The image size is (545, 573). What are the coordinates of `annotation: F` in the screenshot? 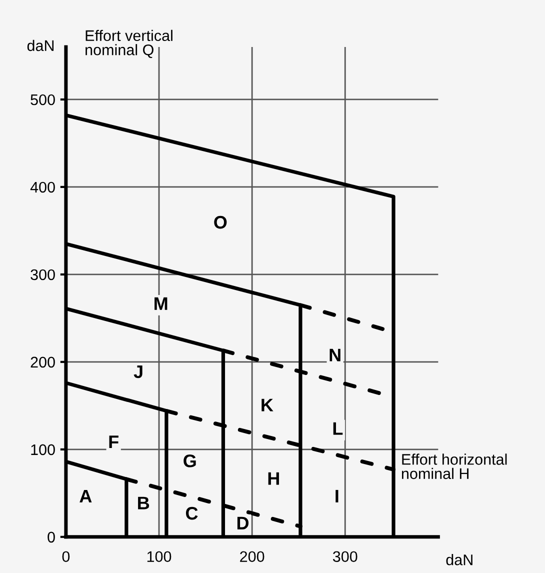 It's located at (113, 442).